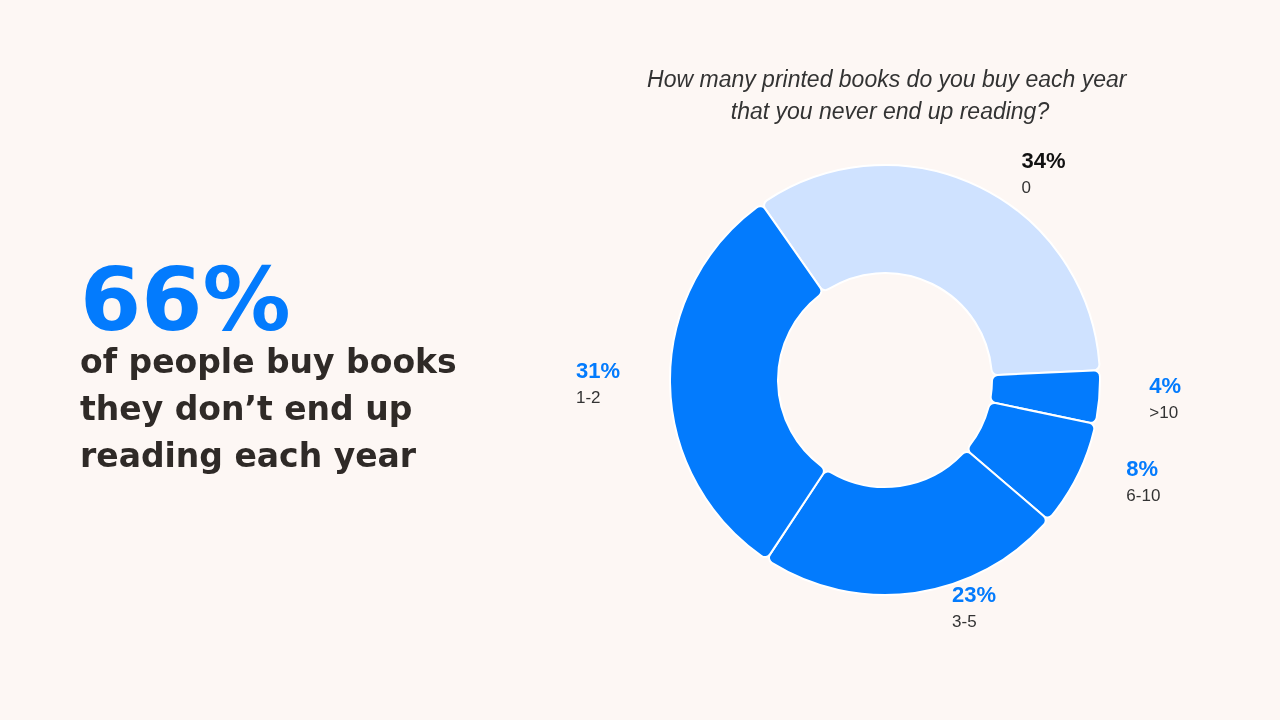 The height and width of the screenshot is (720, 1280). What do you see at coordinates (964, 622) in the screenshot?
I see `slice-label: 3-5` at bounding box center [964, 622].